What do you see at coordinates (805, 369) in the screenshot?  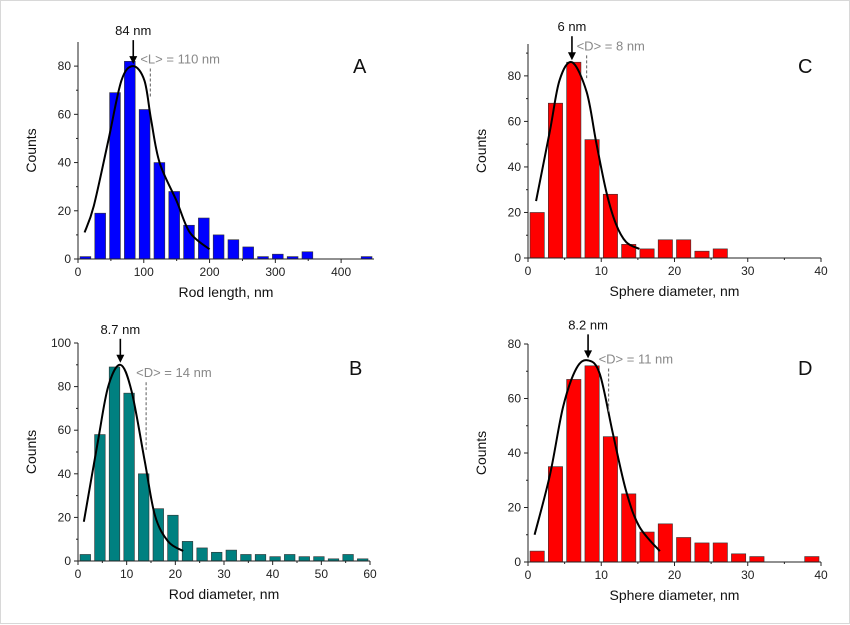 I see `panel-letter: D` at bounding box center [805, 369].